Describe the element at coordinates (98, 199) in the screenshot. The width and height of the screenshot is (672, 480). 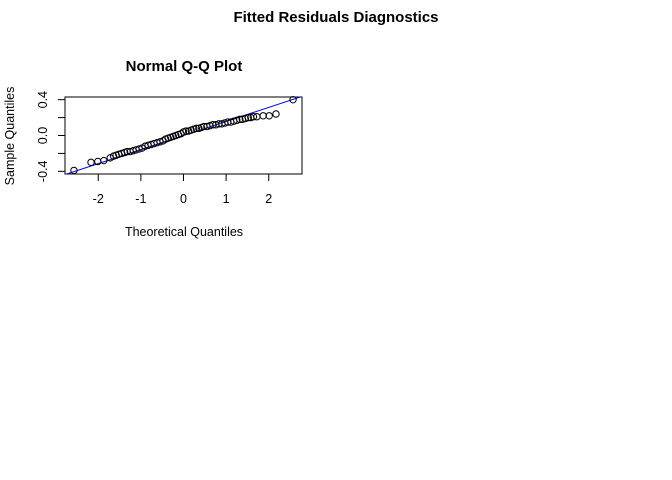
I see `x-tick-label: -2` at that location.